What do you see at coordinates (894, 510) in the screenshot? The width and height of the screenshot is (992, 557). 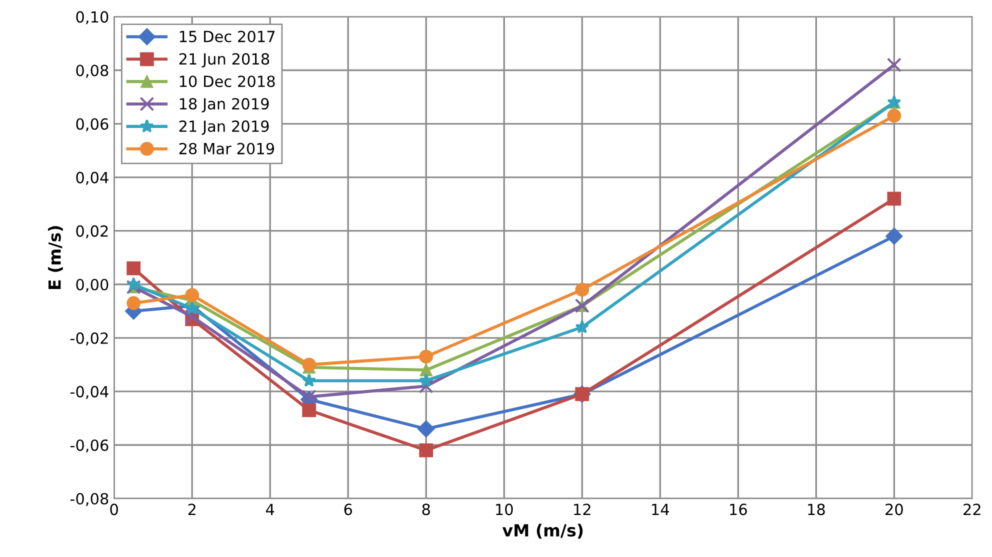 I see `x-tick-label: 20` at bounding box center [894, 510].